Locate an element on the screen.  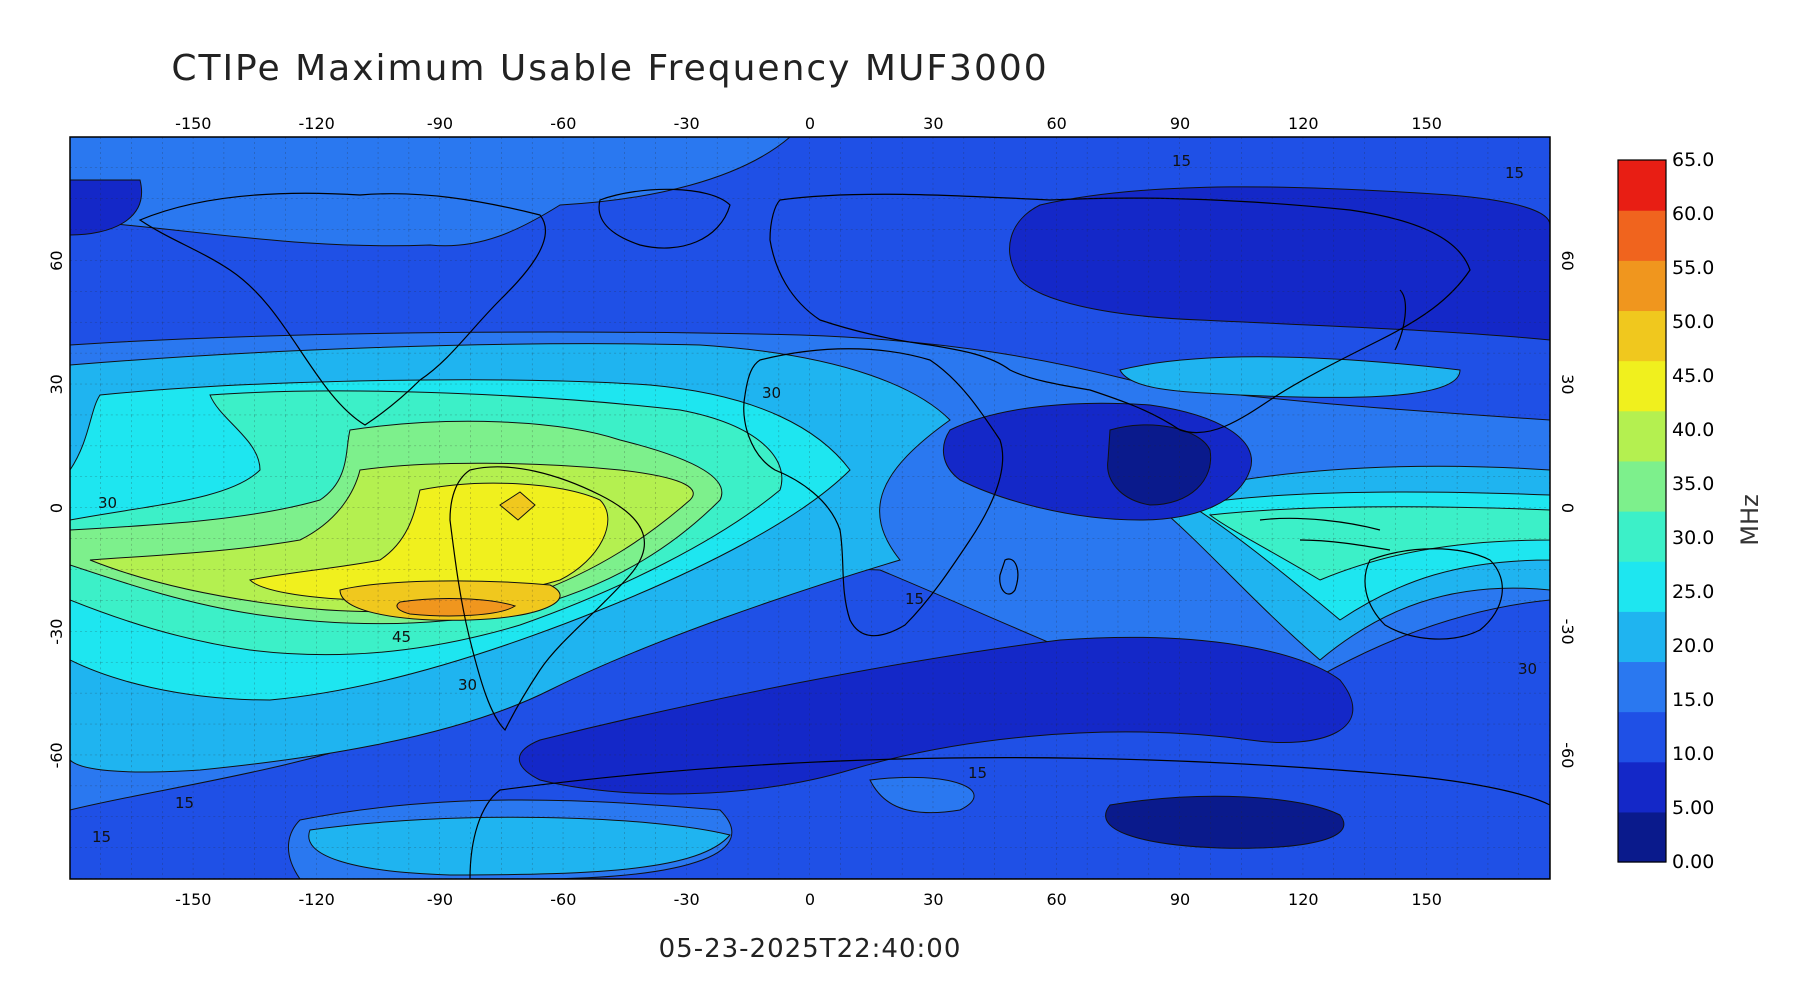
x-tick-label-bottom: 90 is located at coordinates (1180, 899).